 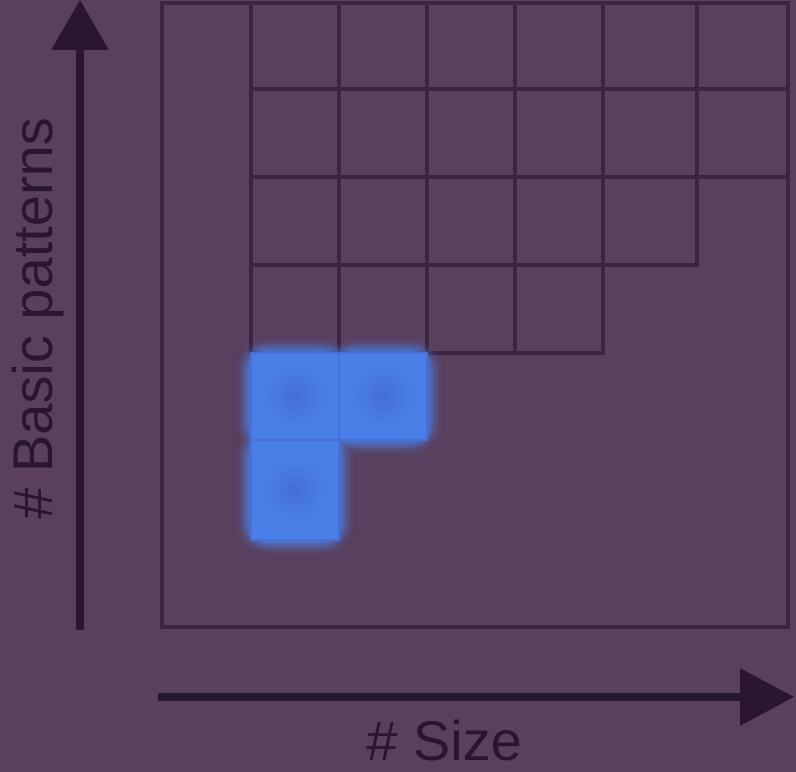 What do you see at coordinates (32, 318) in the screenshot?
I see `y-axis-label: # Basic patterns` at bounding box center [32, 318].